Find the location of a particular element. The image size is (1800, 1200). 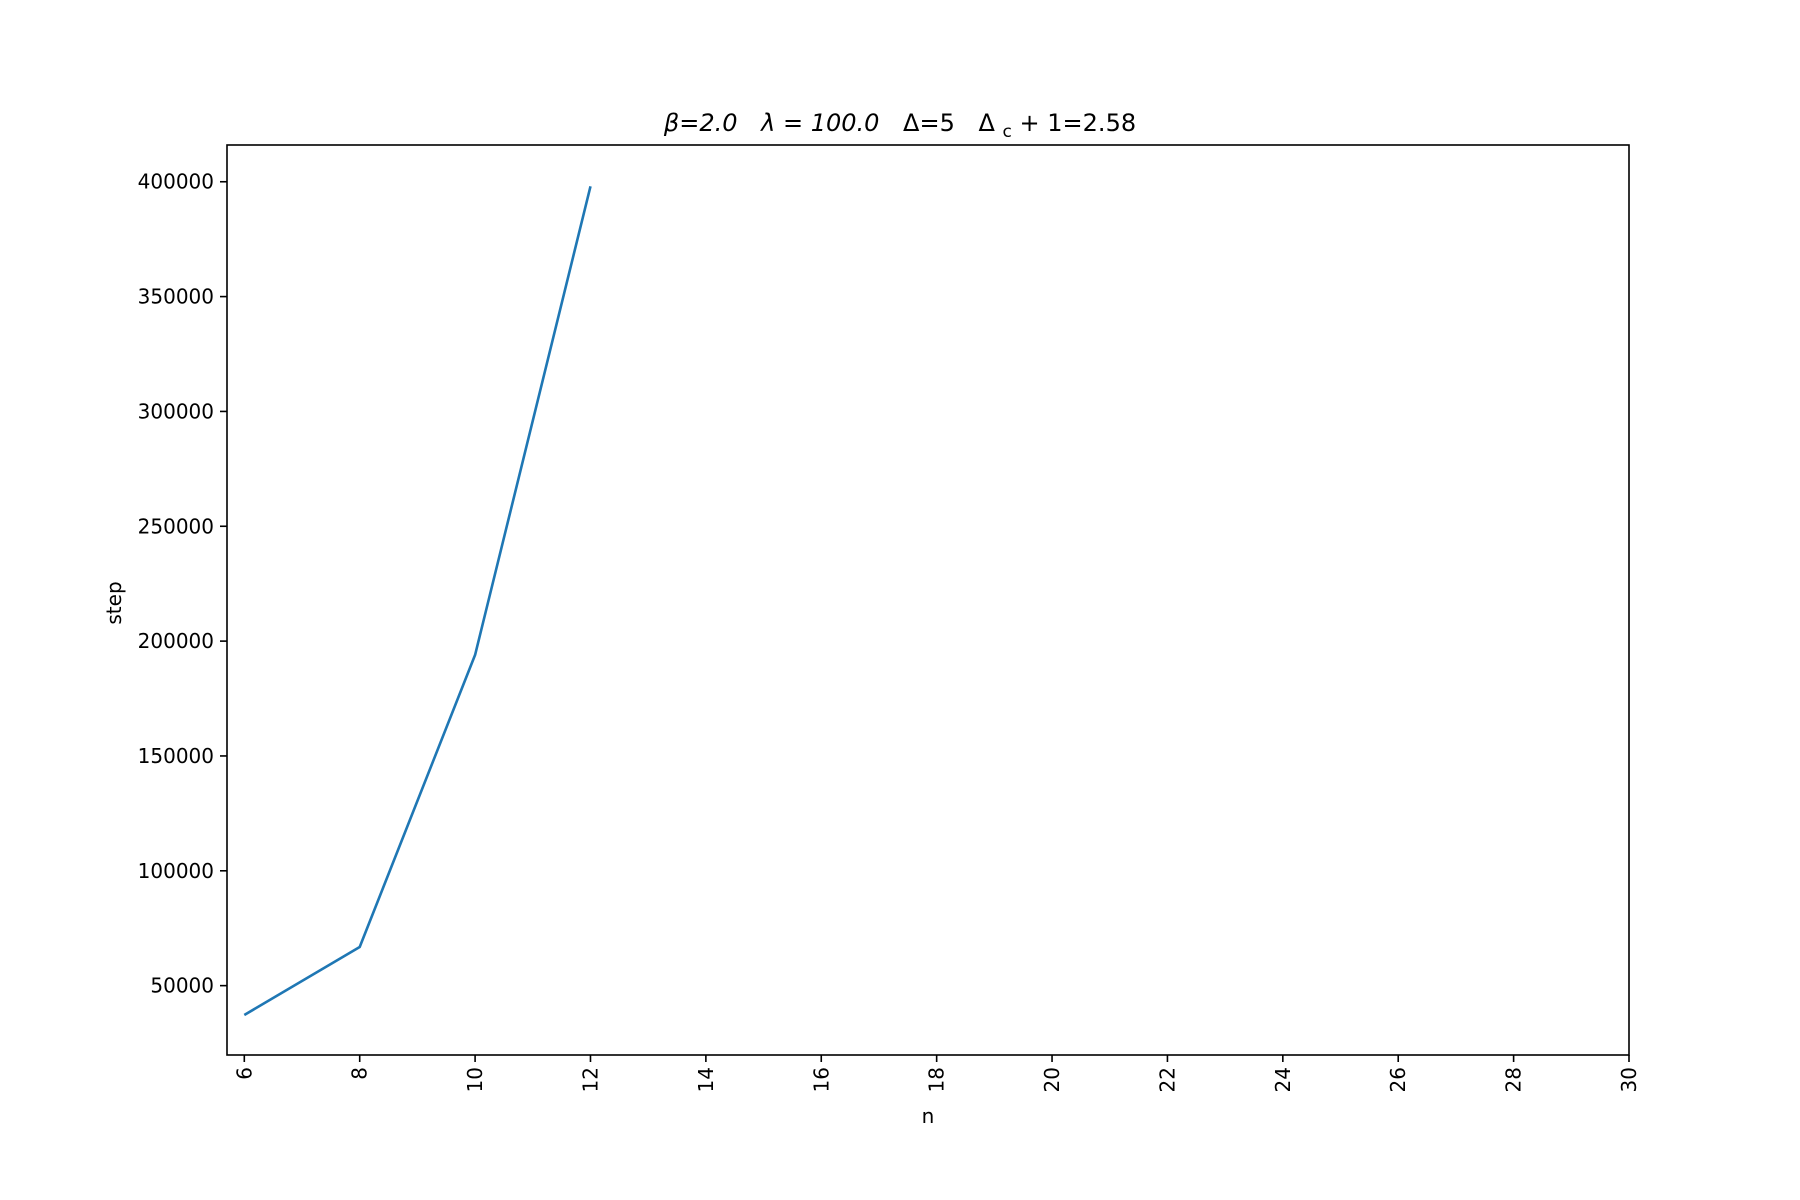

x-axis-label: n is located at coordinates (928, 1116).